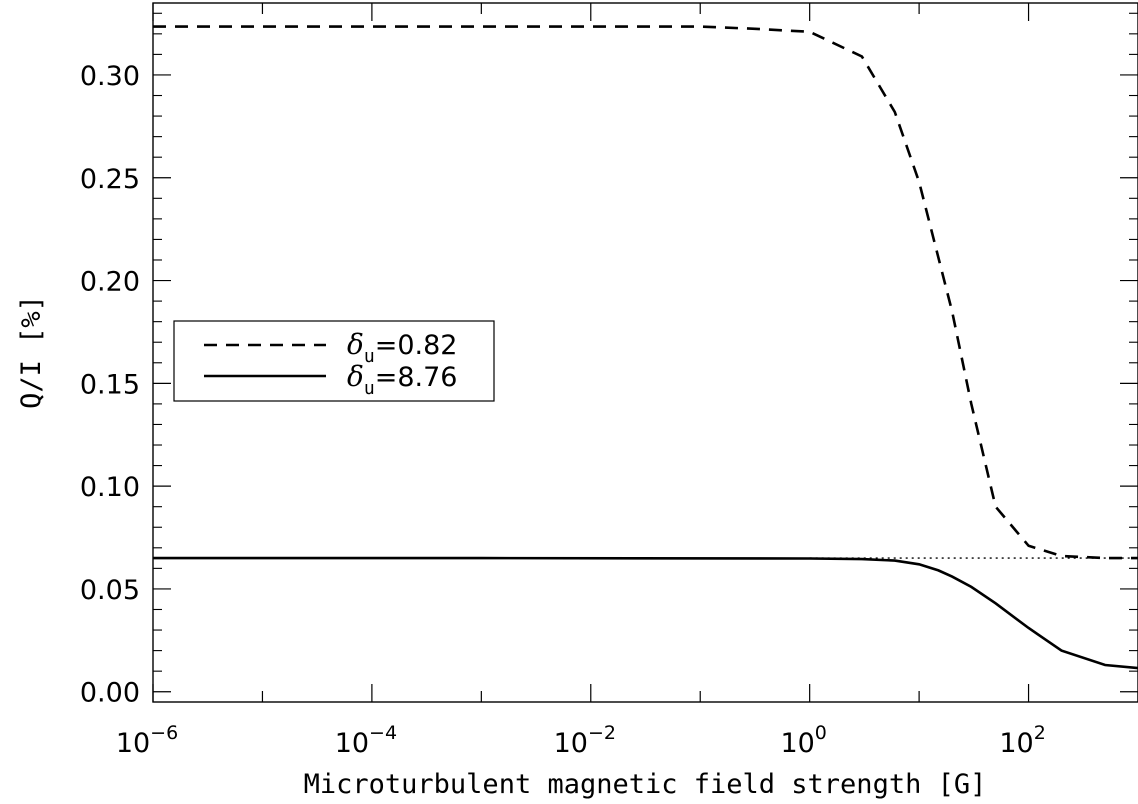  I want to click on x-tick-label: 10², so click(1022, 740).